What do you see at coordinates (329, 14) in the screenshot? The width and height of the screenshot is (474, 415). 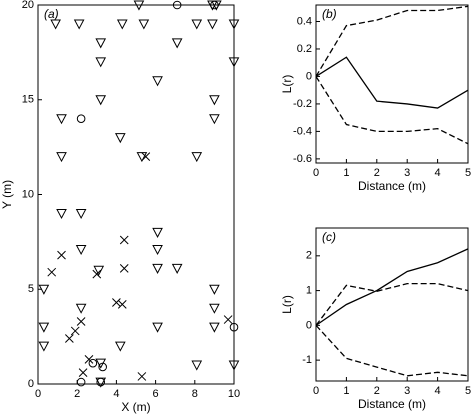 I see `panel-label: (b)` at bounding box center [329, 14].